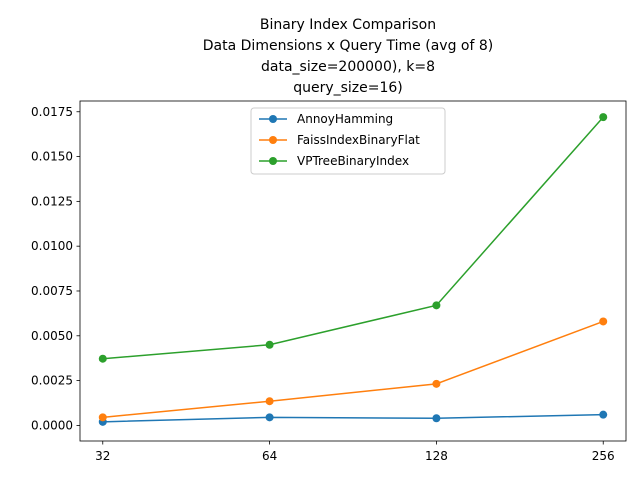  What do you see at coordinates (348, 67) in the screenshot?
I see `title-line-3: data_size=200000), k=8` at bounding box center [348, 67].